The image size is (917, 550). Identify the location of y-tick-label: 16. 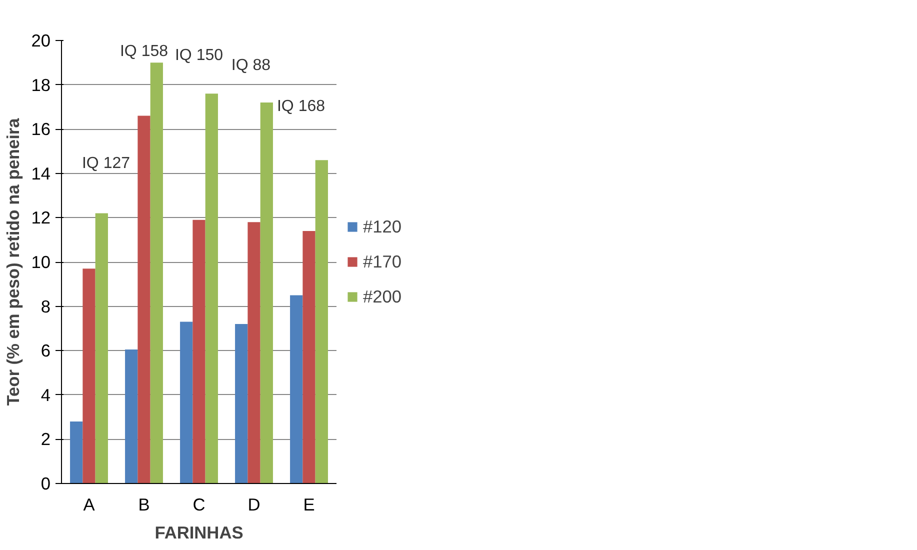
(41, 129).